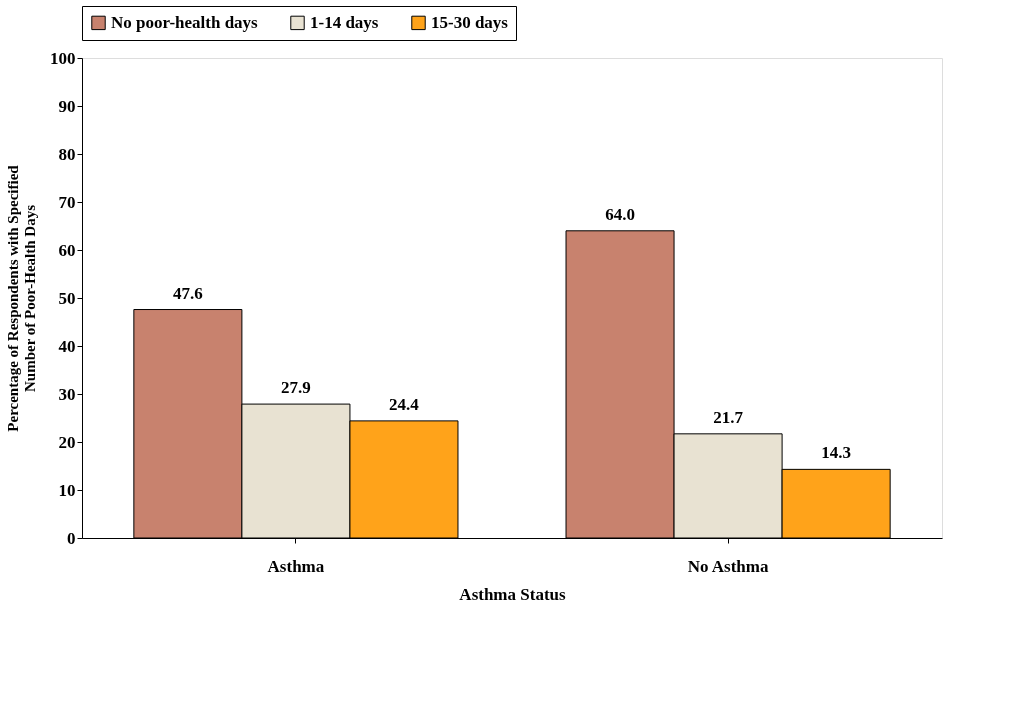 The image size is (1031, 715). Describe the element at coordinates (185, 22) in the screenshot. I see `legend-label: No poor-health days` at that location.